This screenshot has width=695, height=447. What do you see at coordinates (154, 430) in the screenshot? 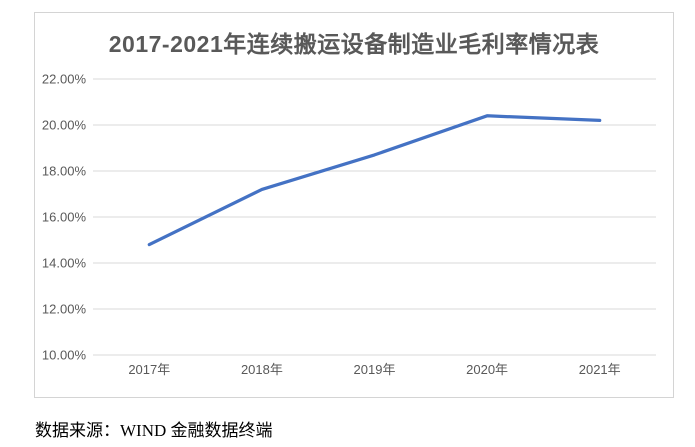
I see `data-source-note: 数据来源：WIND 金融数据终端` at bounding box center [154, 430].